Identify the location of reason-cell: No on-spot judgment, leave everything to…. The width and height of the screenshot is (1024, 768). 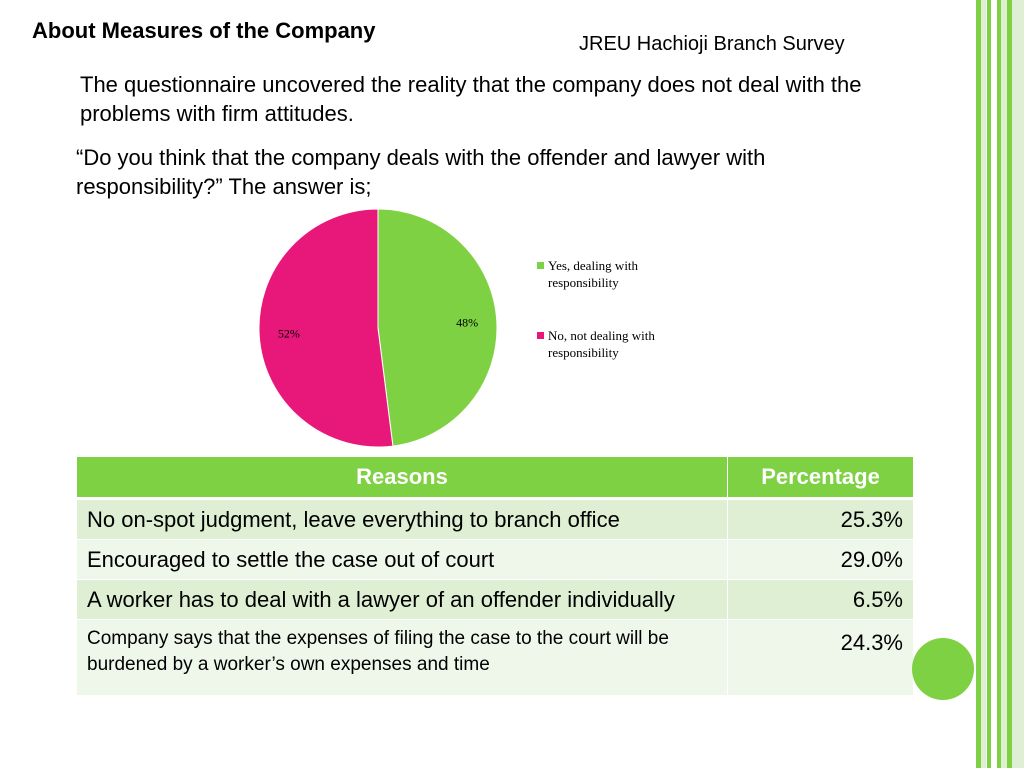
(402, 519).